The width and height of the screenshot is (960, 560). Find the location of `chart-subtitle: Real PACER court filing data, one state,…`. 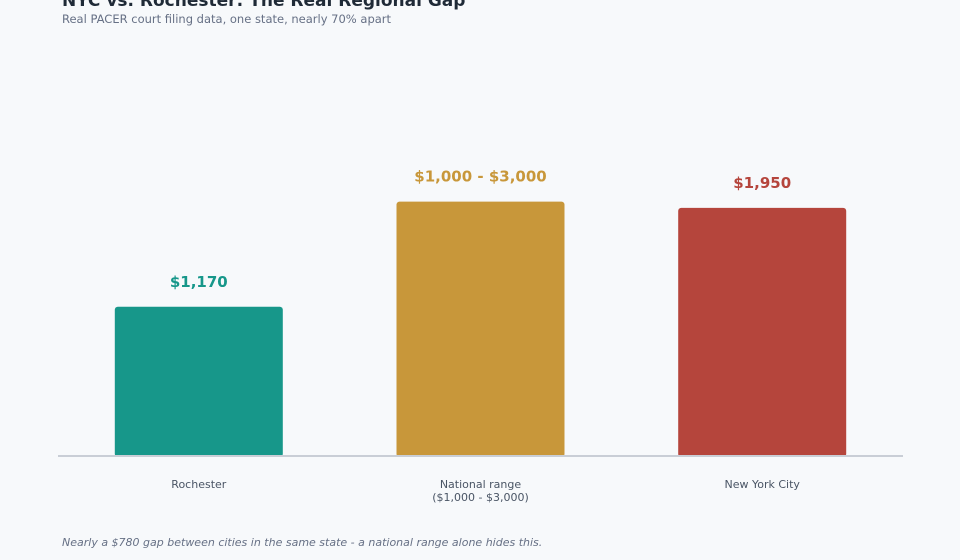

chart-subtitle: Real PACER court filing data, one state,… is located at coordinates (227, 19).